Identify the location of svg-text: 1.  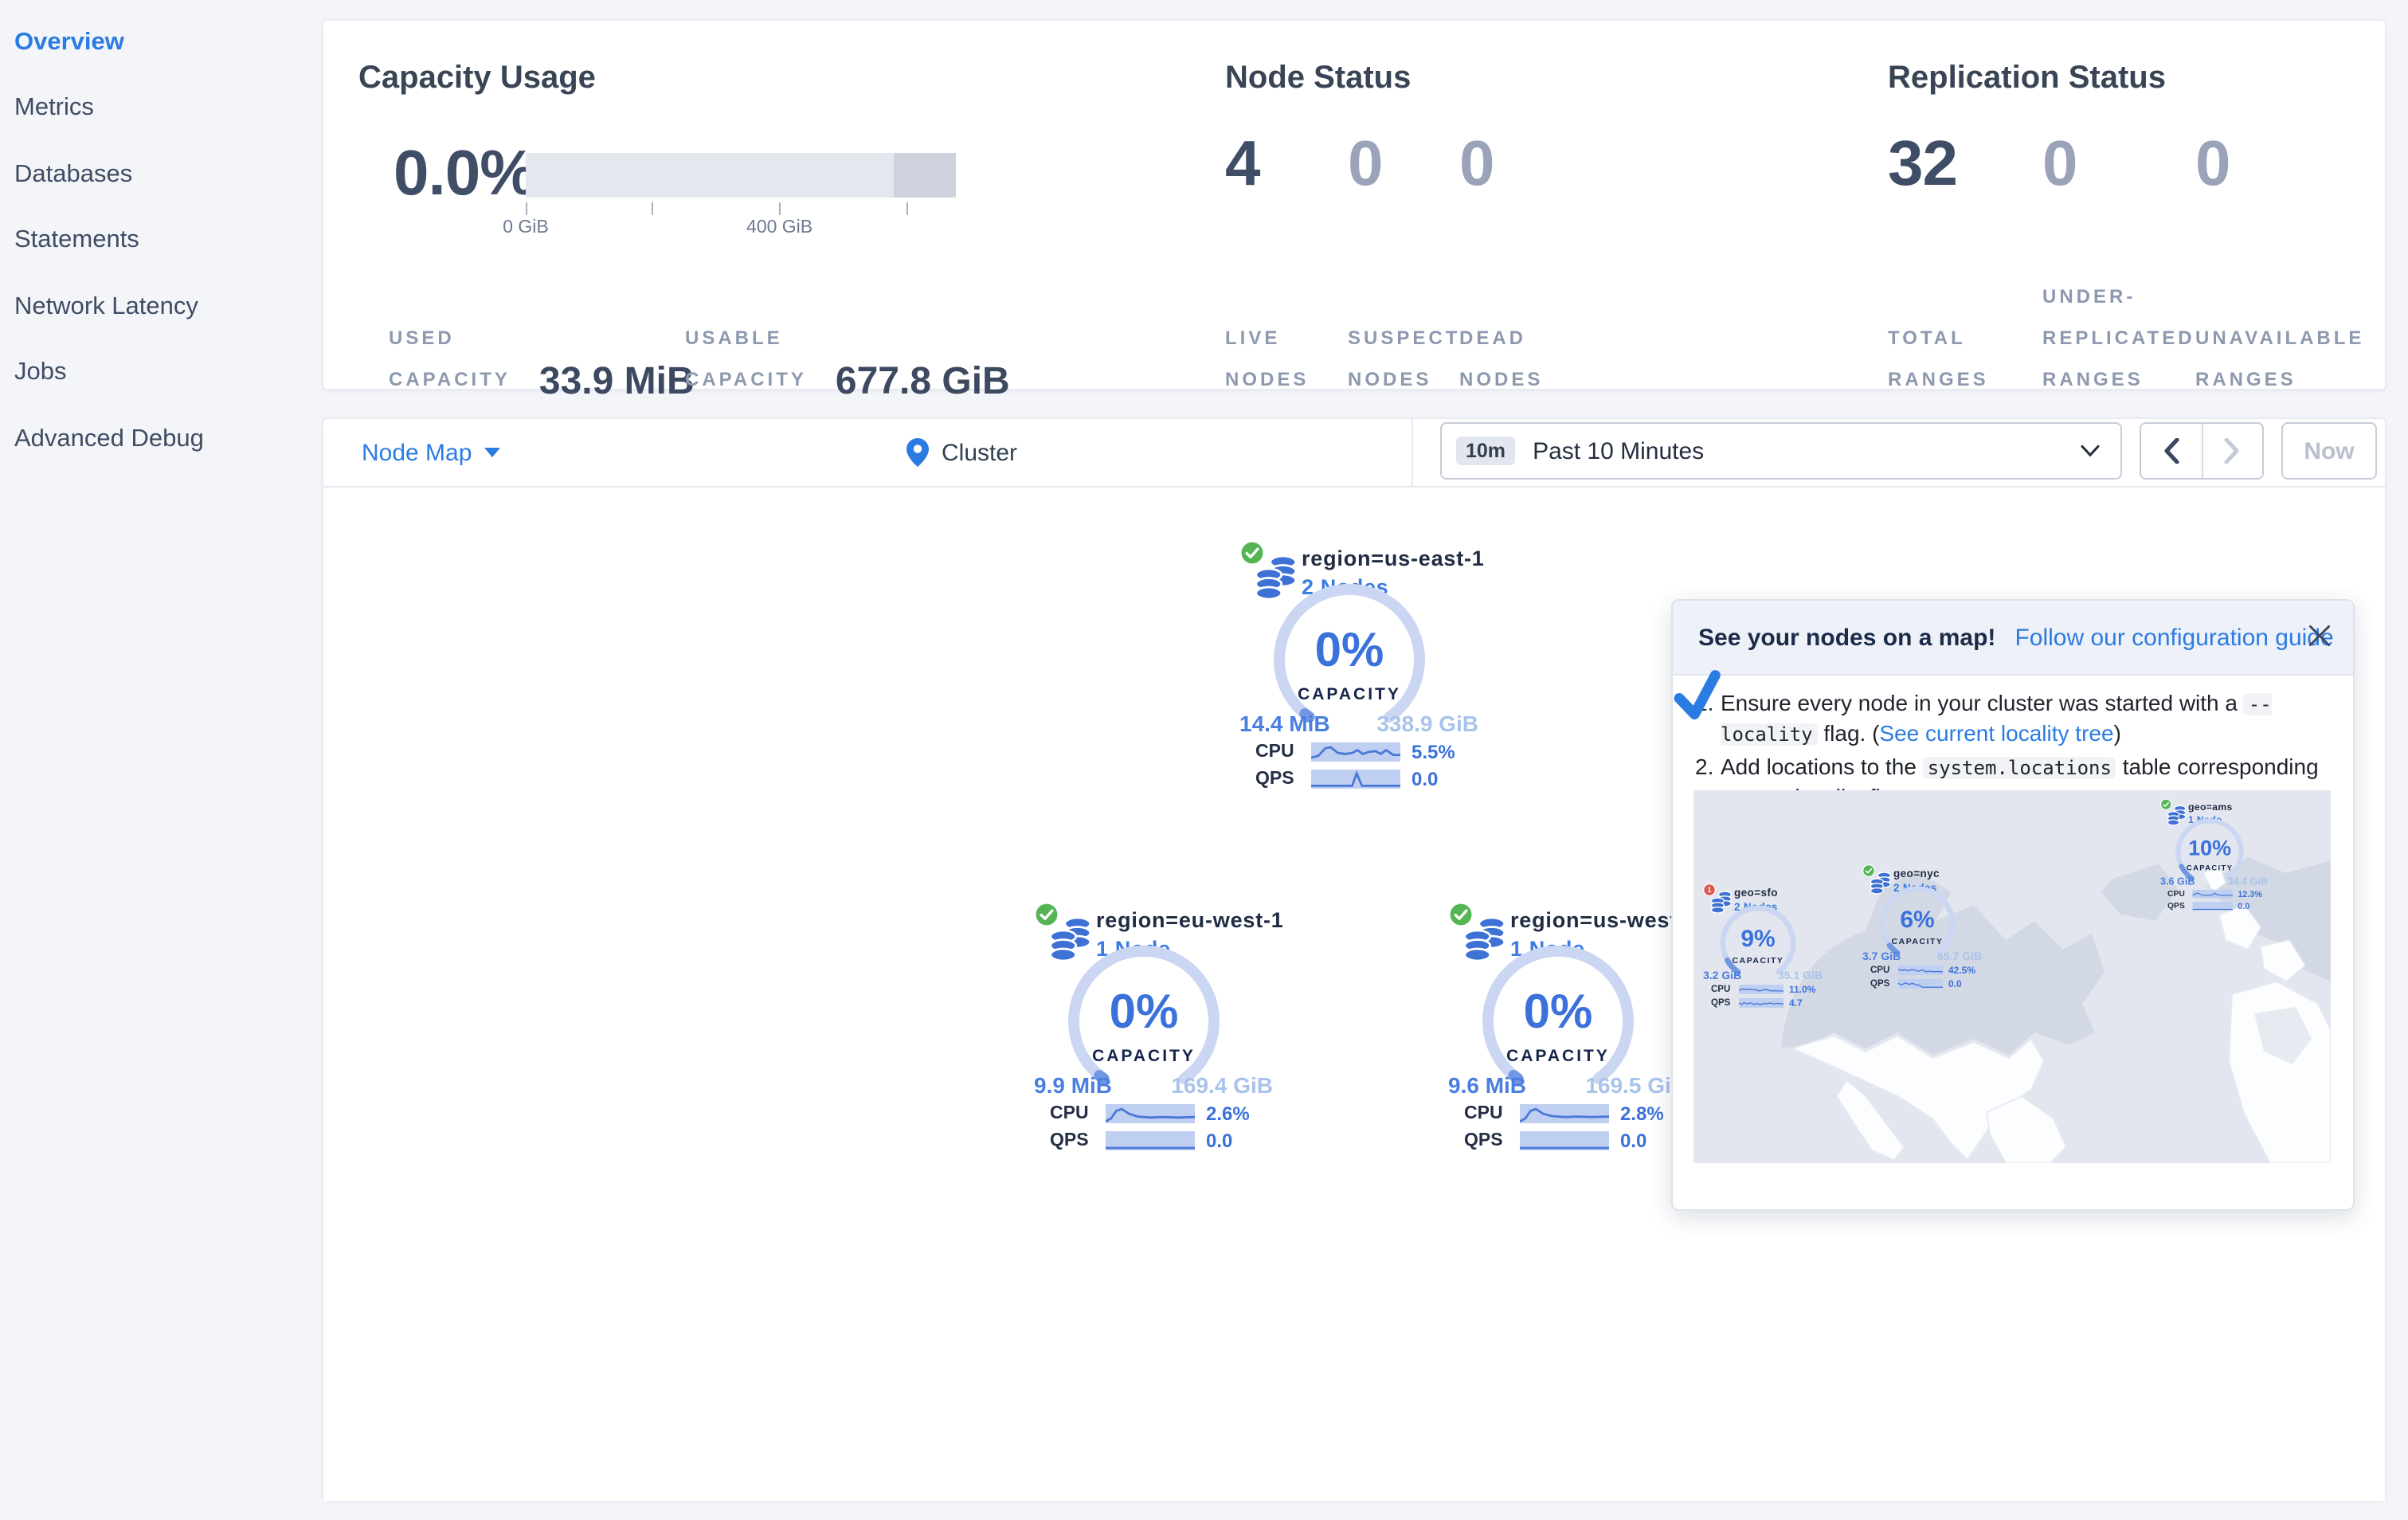
(1709, 890).